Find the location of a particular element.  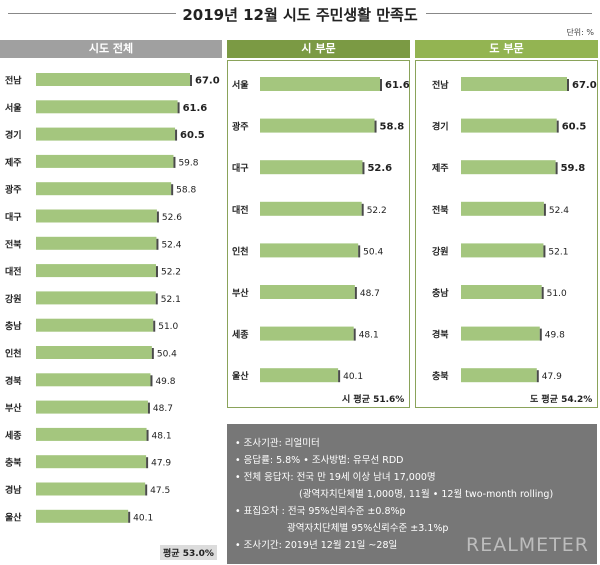

category-label: 경기 is located at coordinates (440, 127).